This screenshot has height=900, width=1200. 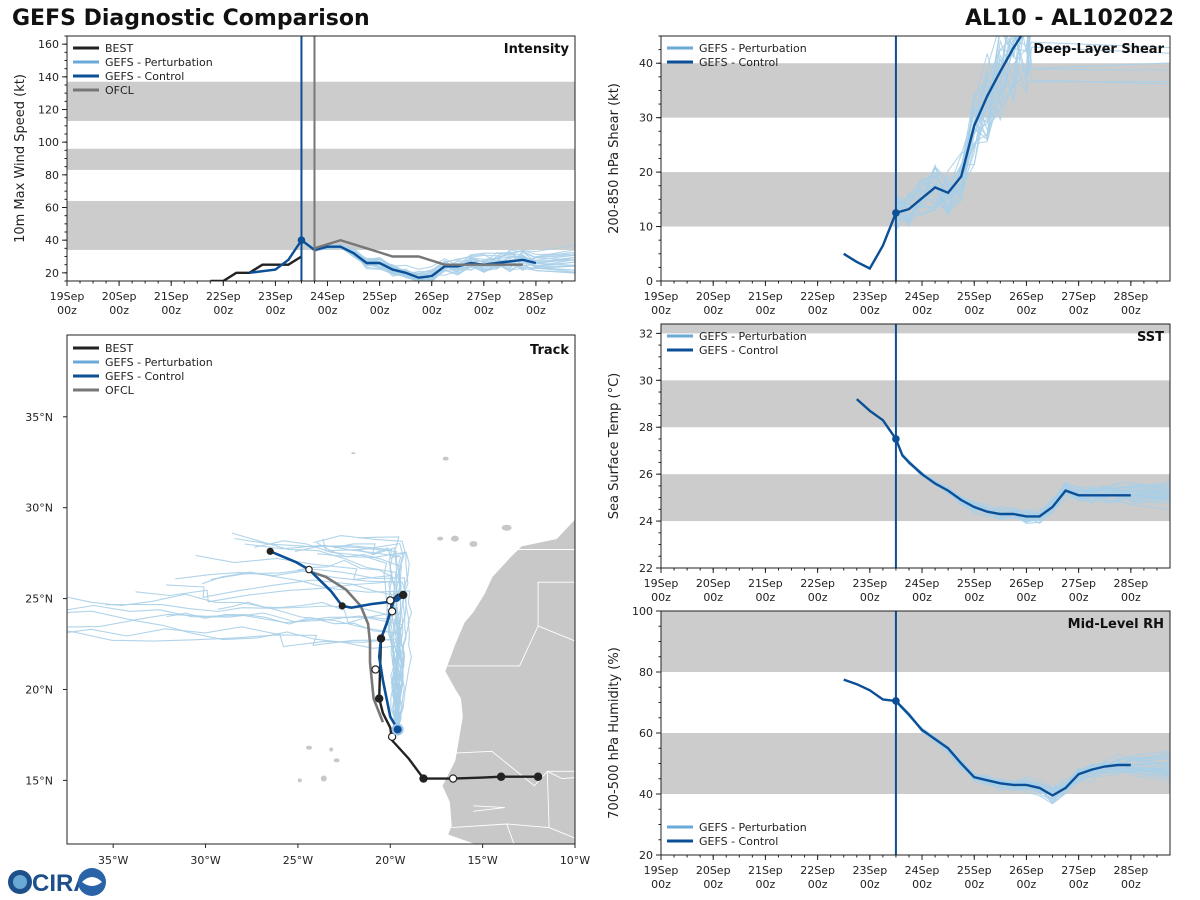 I want to click on x-tick-day-label: 24Sep, so click(x=327, y=296).